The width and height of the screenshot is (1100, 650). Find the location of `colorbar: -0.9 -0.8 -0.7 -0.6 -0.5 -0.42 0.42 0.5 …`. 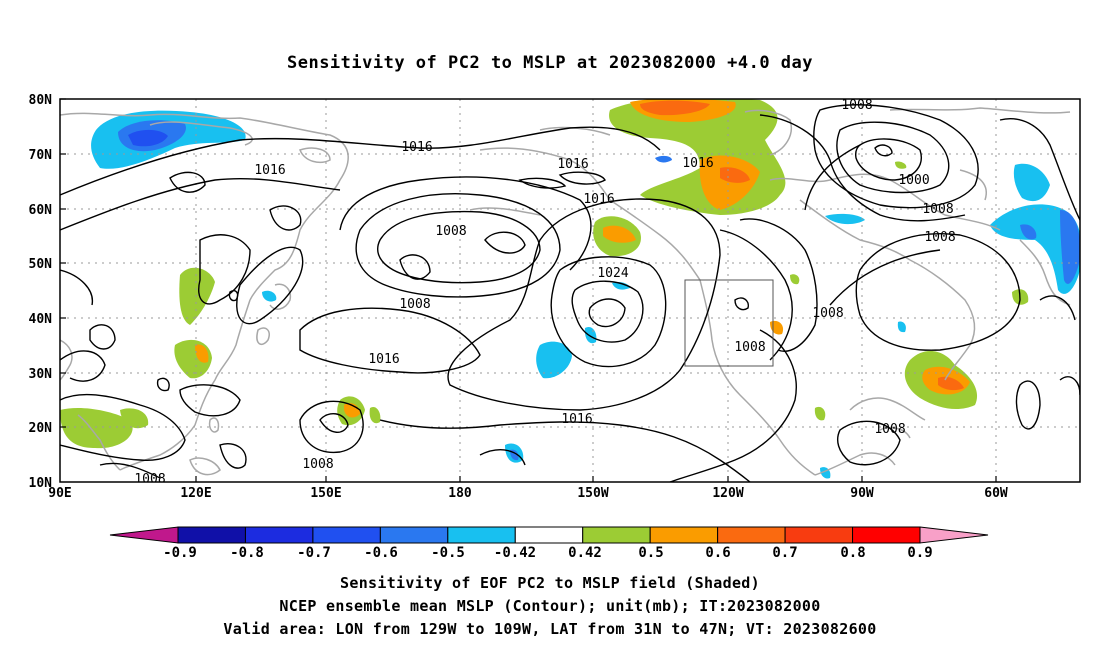

colorbar: -0.9 -0.8 -0.7 -0.6 -0.5 -0.42 0.42 0.5 … is located at coordinates (549, 543).